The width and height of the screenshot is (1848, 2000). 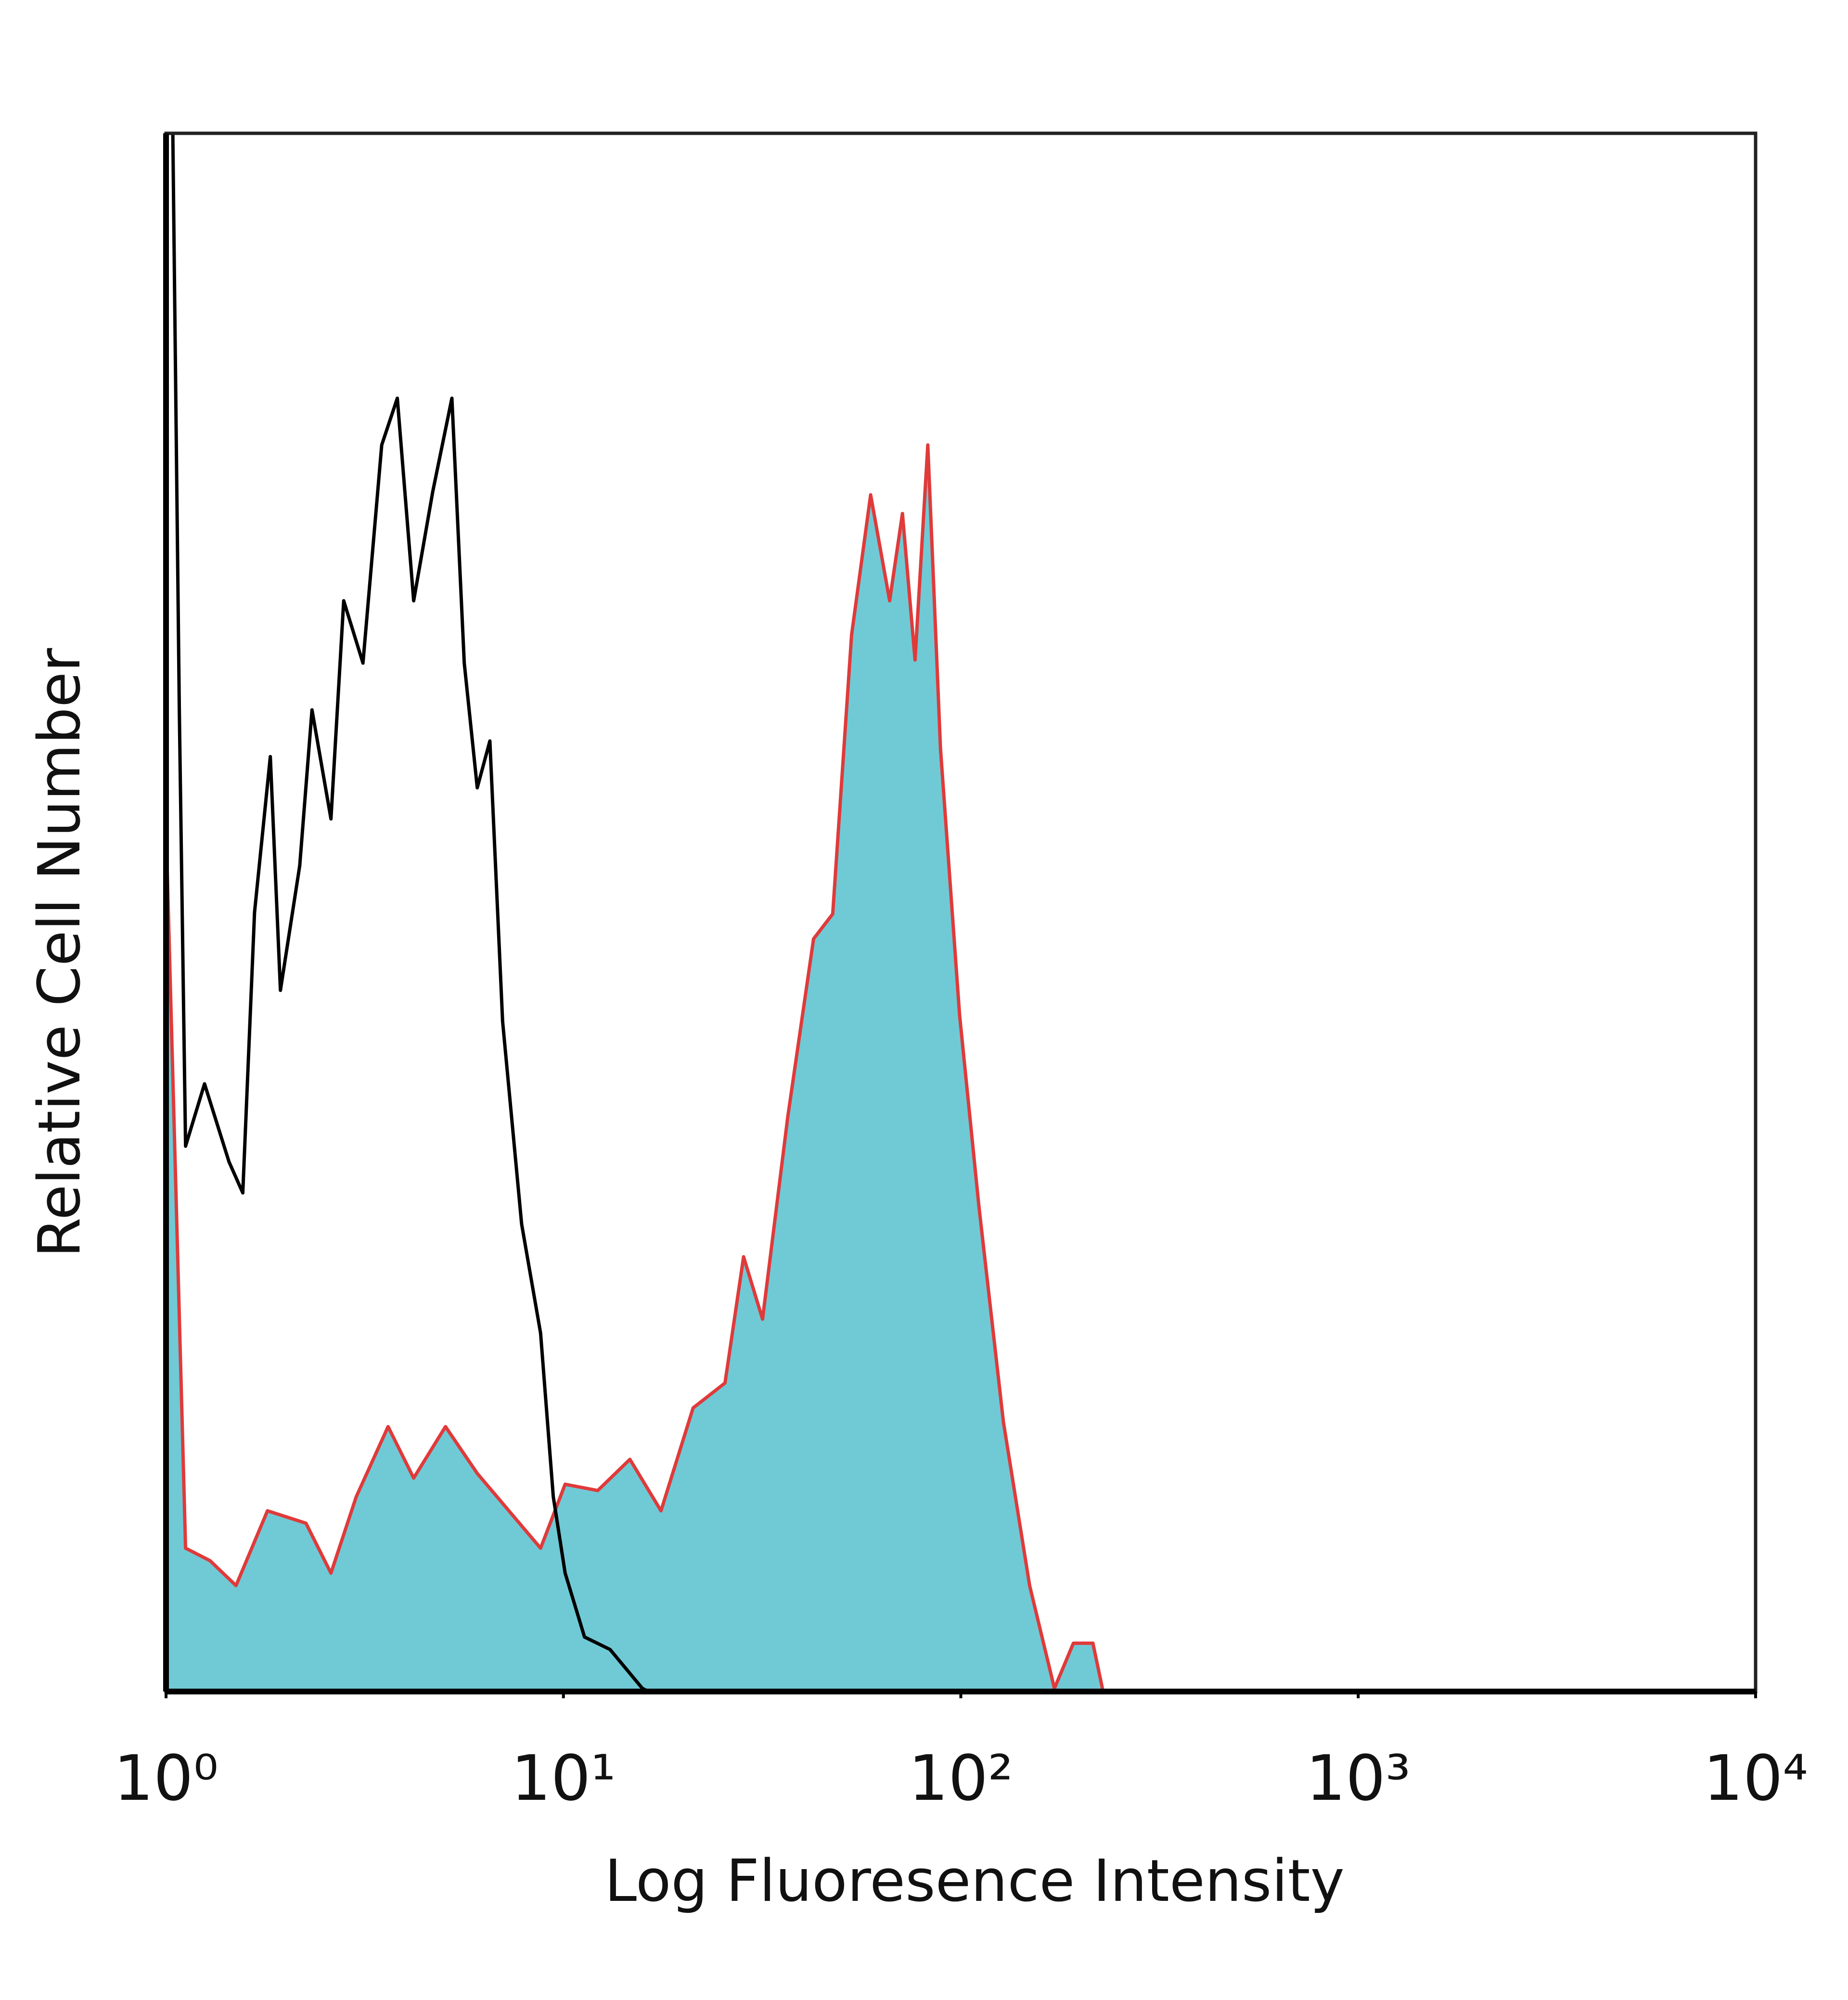 I want to click on x-axis-title: Log Fluoresence Intensity, so click(x=974, y=1881).